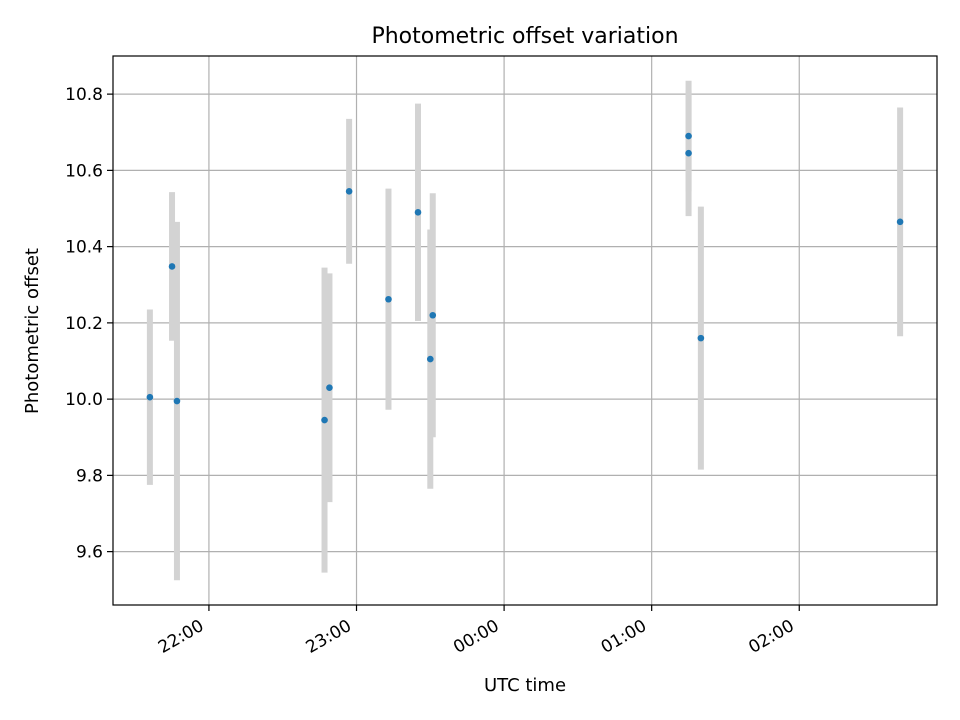 This screenshot has height=720, width=960. Describe the element at coordinates (32, 331) in the screenshot. I see `y-axis-label: Photometric offset` at that location.